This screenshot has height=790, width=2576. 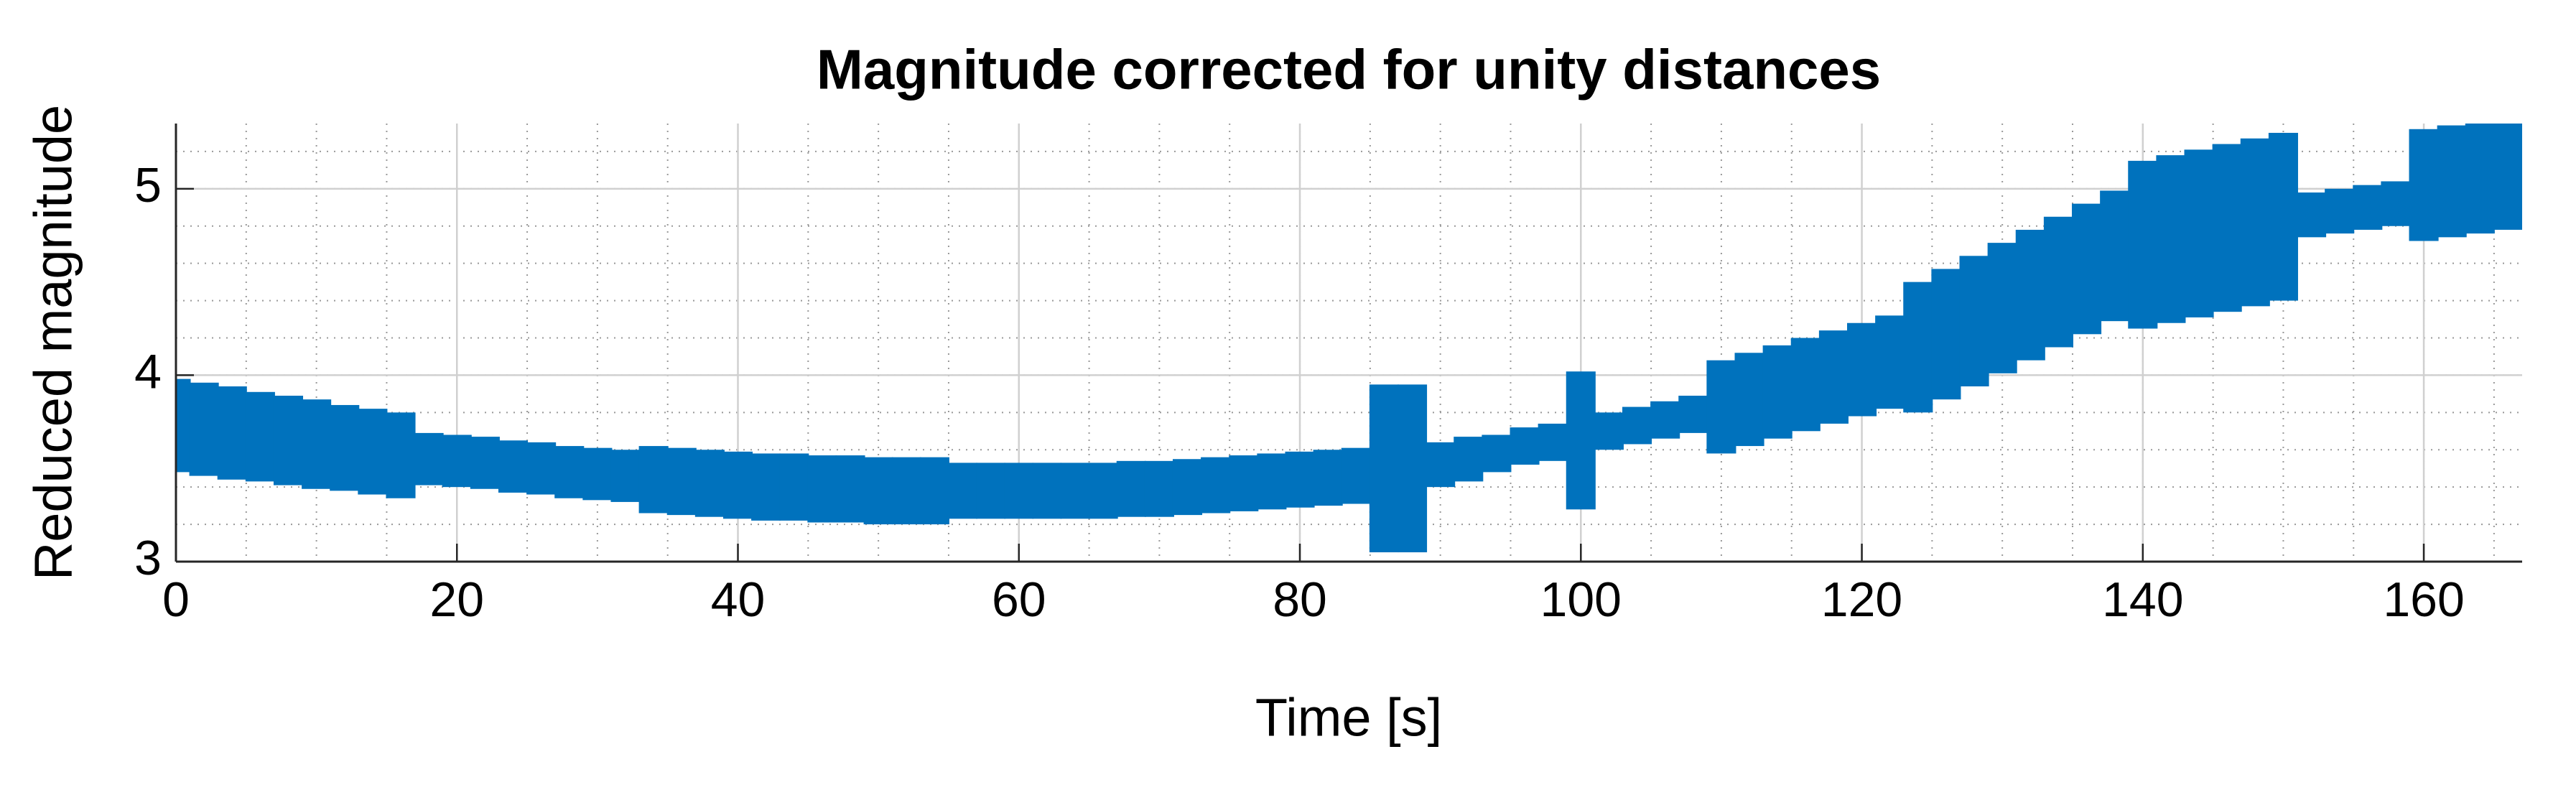 What do you see at coordinates (2423, 599) in the screenshot?
I see `x-tick-label: 160` at bounding box center [2423, 599].